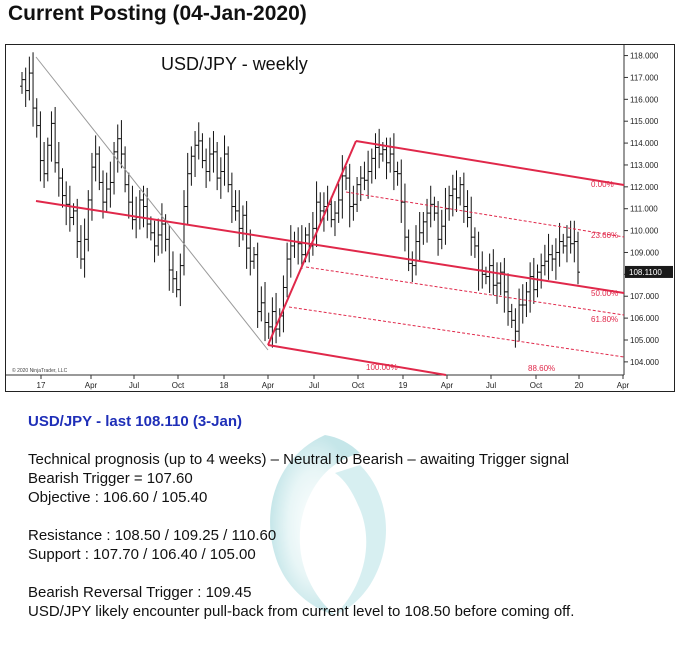 This screenshot has width=682, height=654. I want to click on x-tick-label: Oct, so click(178, 385).